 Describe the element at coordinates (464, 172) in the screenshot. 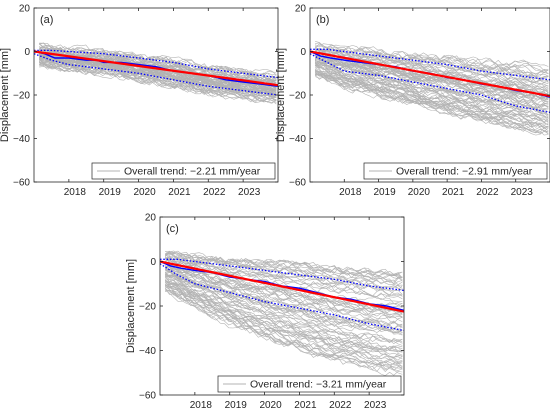

I see `legend-text: Overall trend: −2.91 mm/year` at that location.